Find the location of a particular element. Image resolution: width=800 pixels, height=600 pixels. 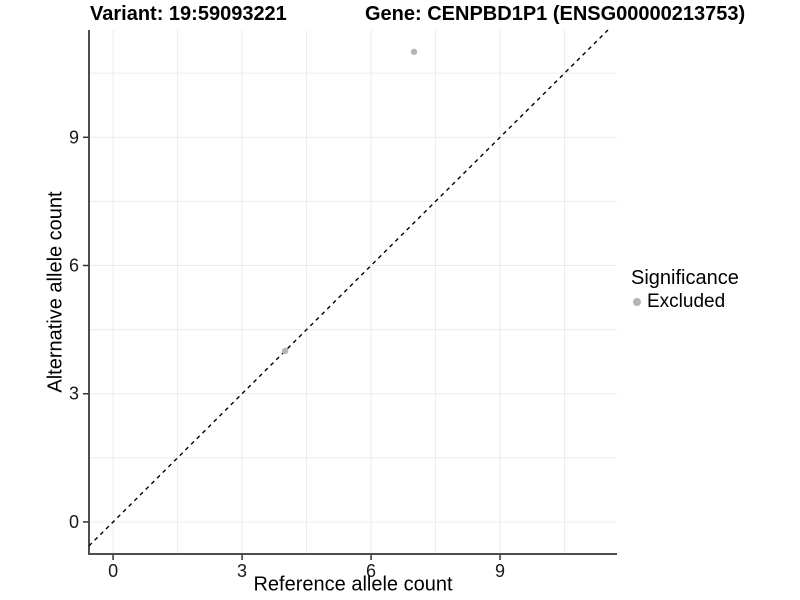

x-tick-label: 0 is located at coordinates (113, 571).